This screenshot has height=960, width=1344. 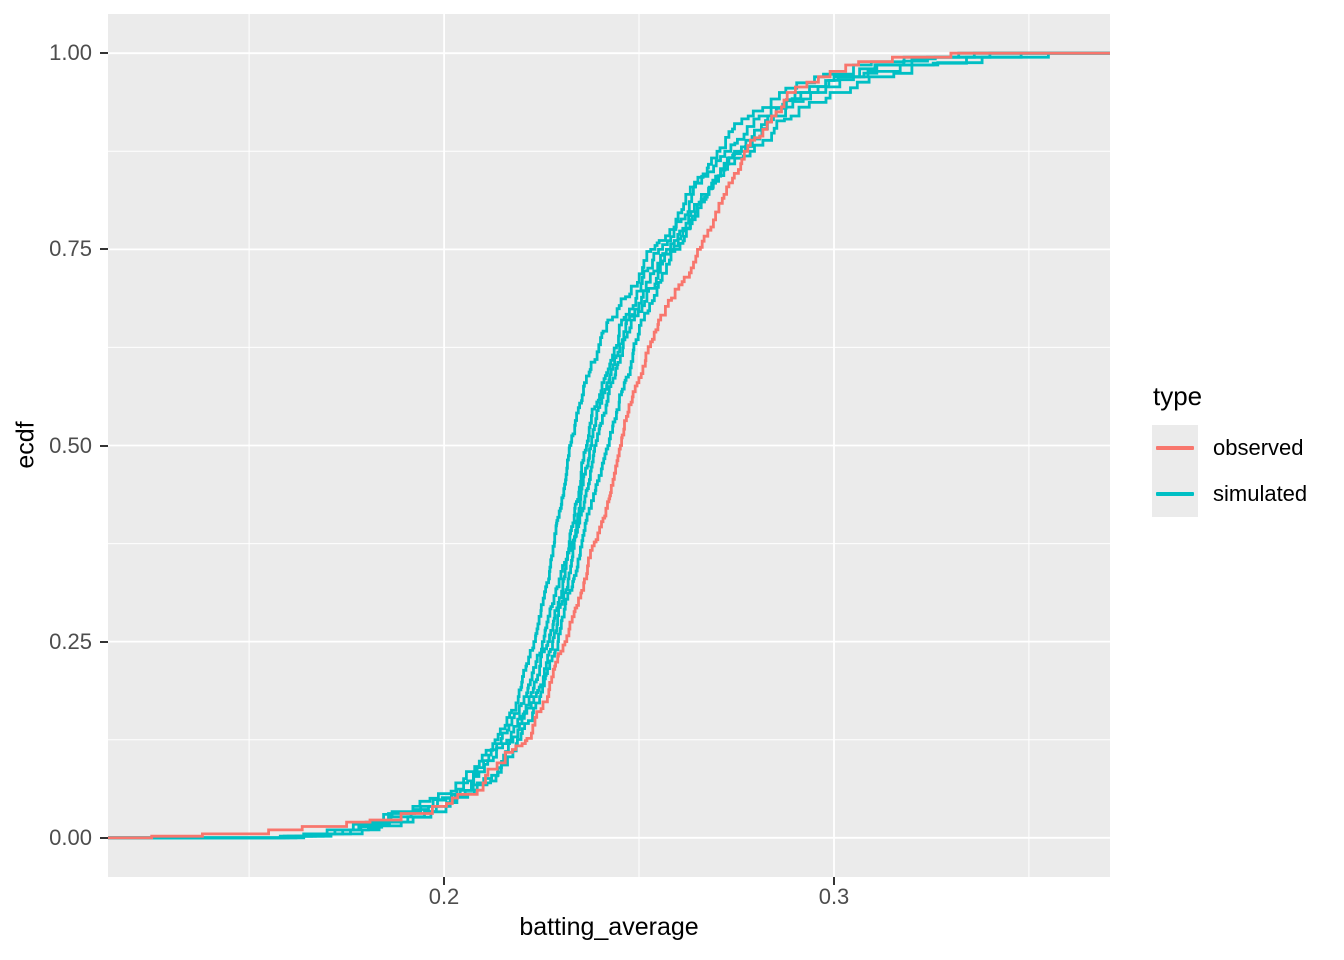 What do you see at coordinates (25, 445) in the screenshot?
I see `y-axis-title: ecdf` at bounding box center [25, 445].